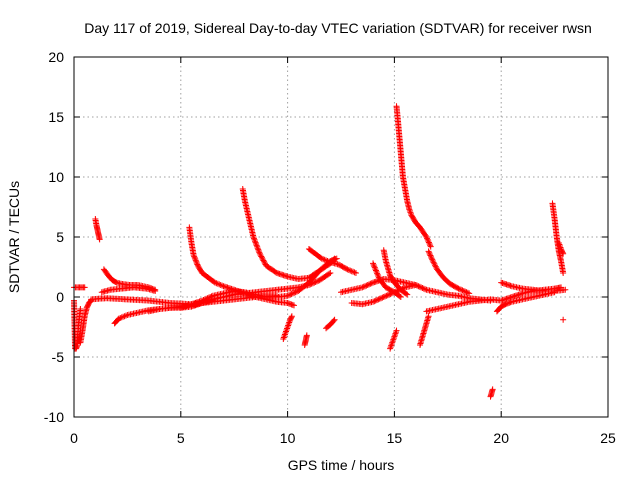 The width and height of the screenshot is (640, 480). I want to click on series-segment-s26, so click(491, 393).